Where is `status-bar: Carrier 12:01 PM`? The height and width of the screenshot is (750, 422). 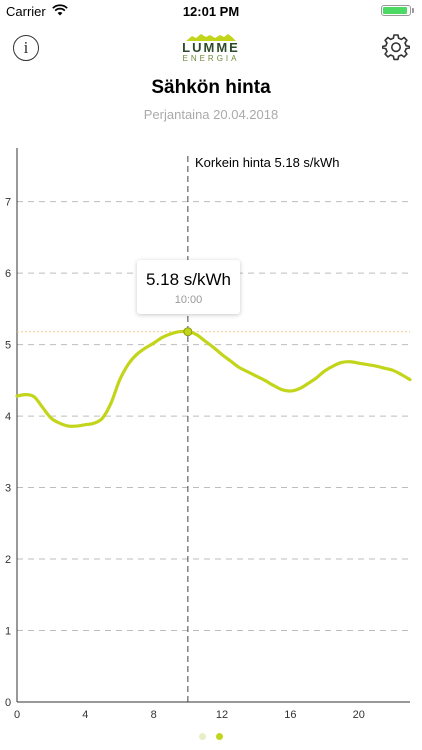
status-bar: Carrier 12:01 PM is located at coordinates (211, 11).